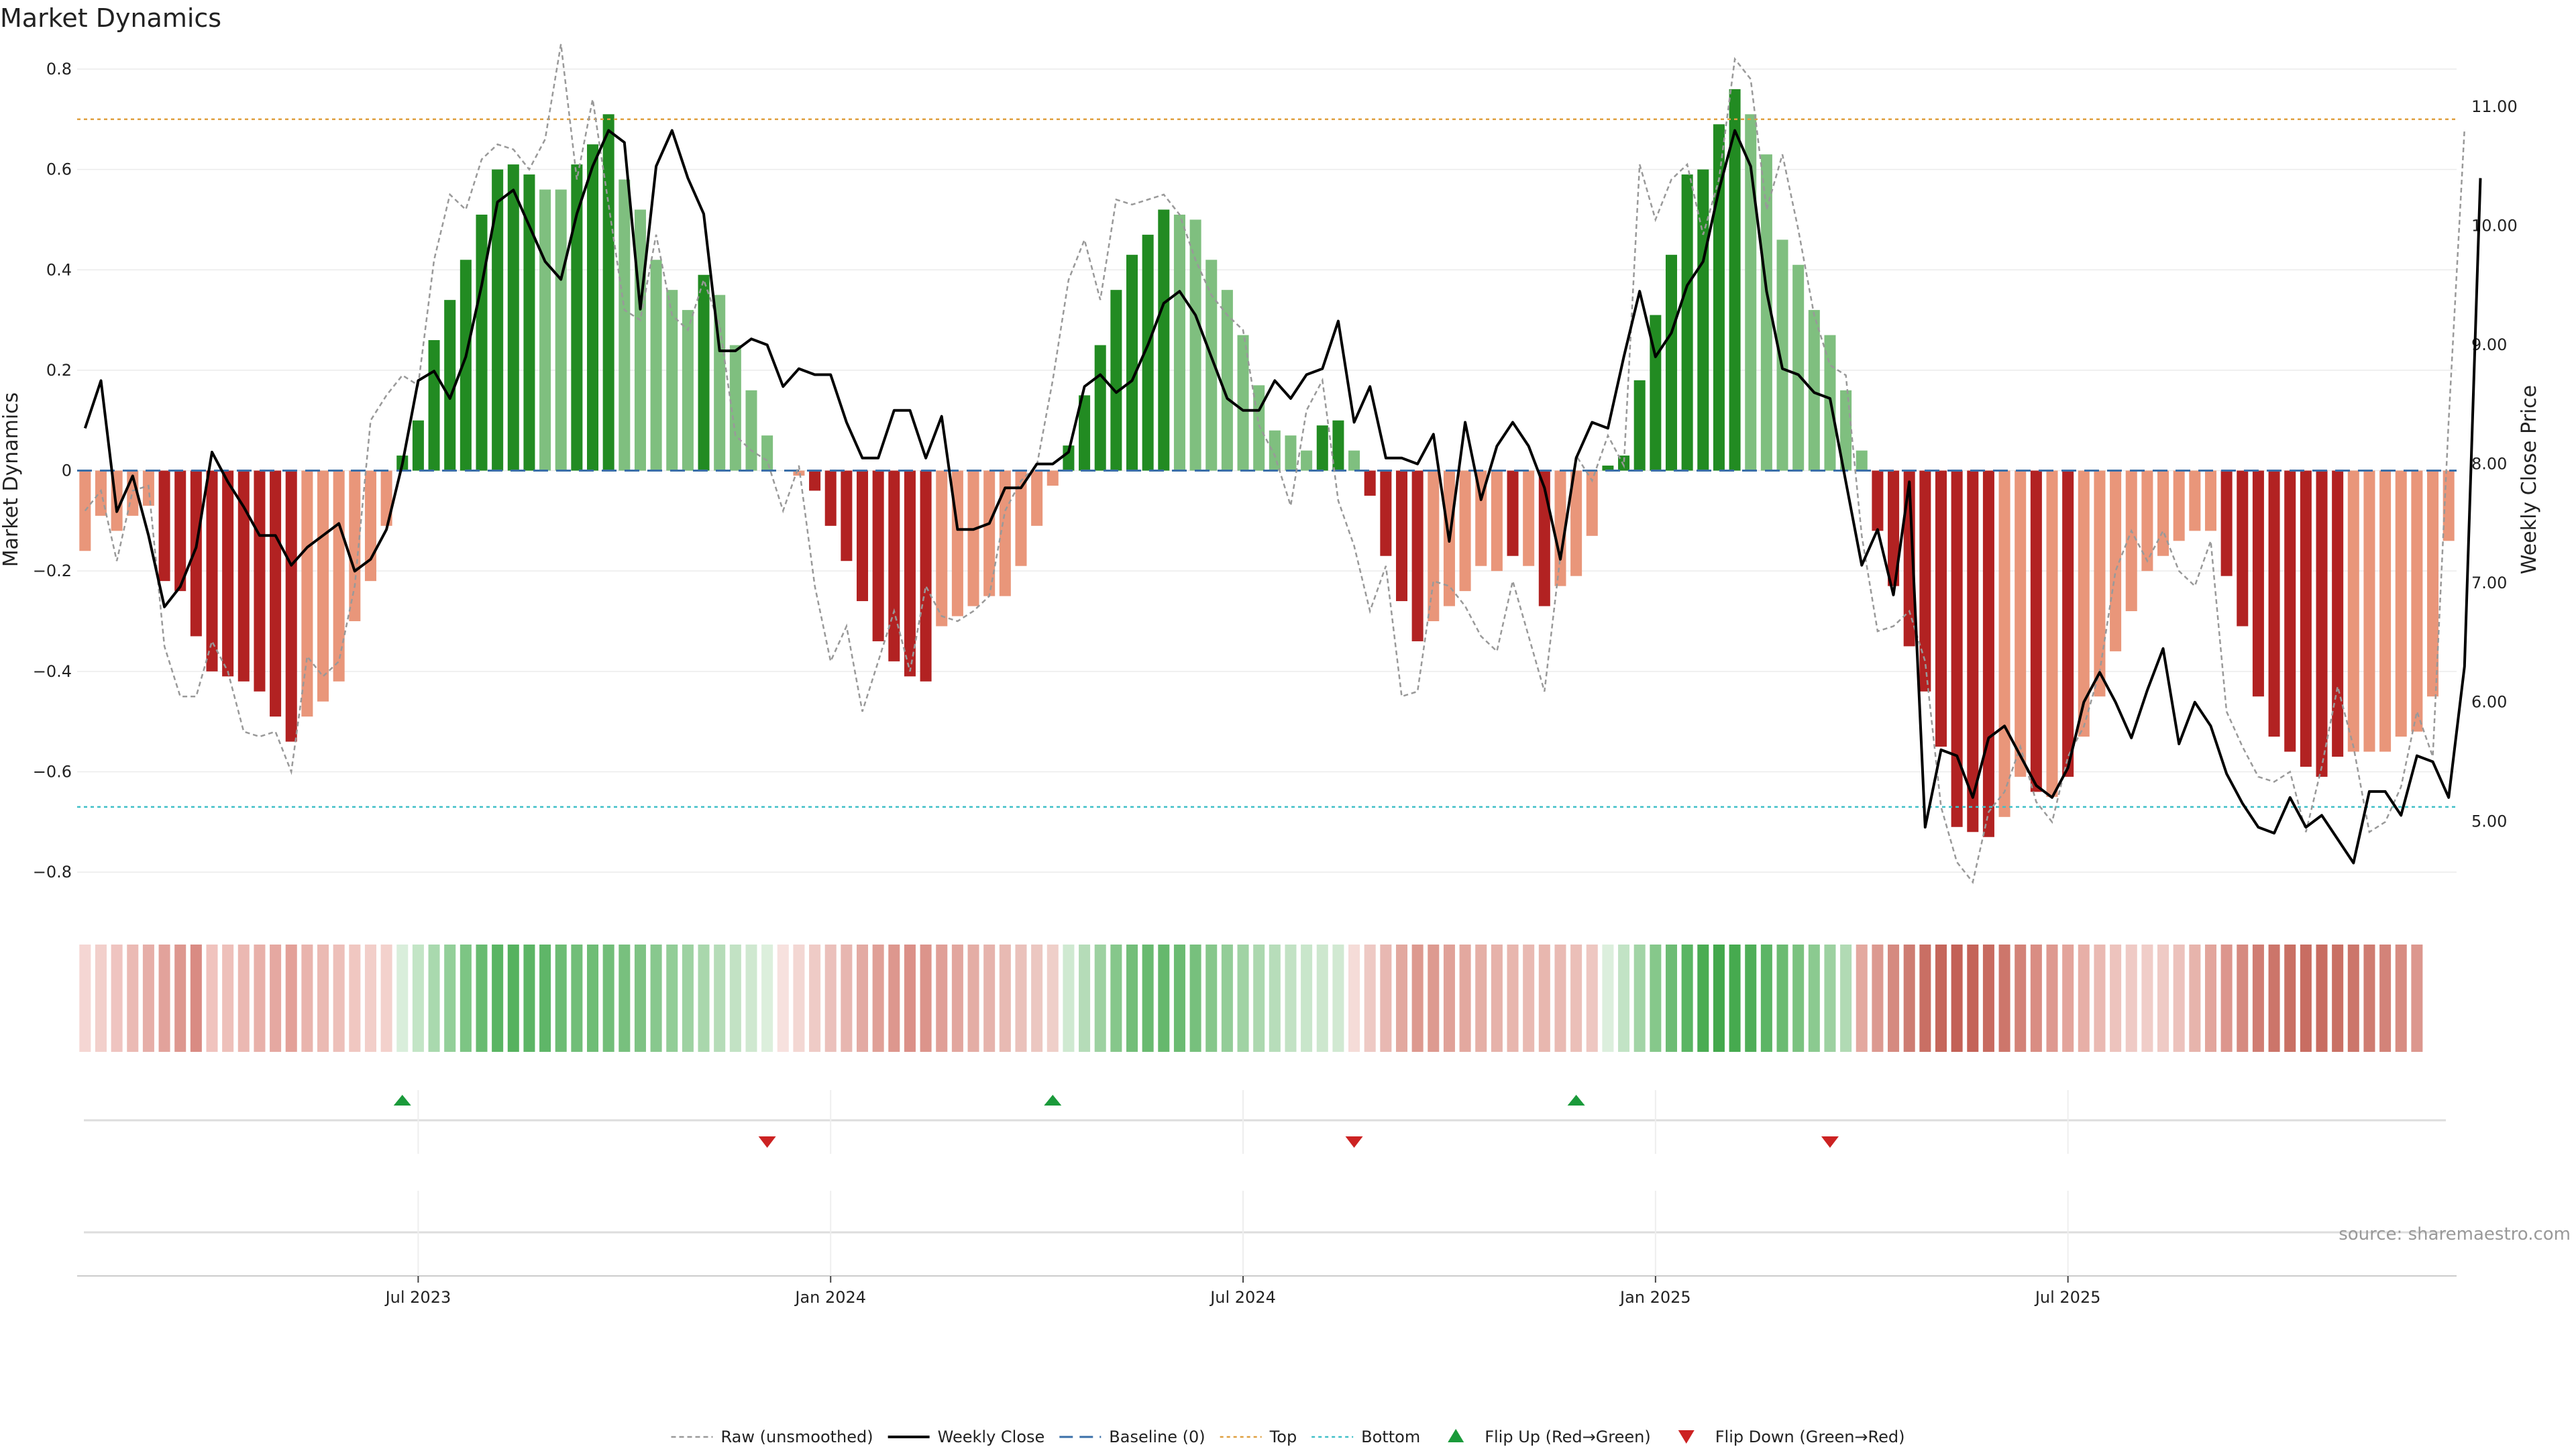 The height and width of the screenshot is (1449, 2576). I want to click on y-tick-label: 0.4, so click(59, 269).